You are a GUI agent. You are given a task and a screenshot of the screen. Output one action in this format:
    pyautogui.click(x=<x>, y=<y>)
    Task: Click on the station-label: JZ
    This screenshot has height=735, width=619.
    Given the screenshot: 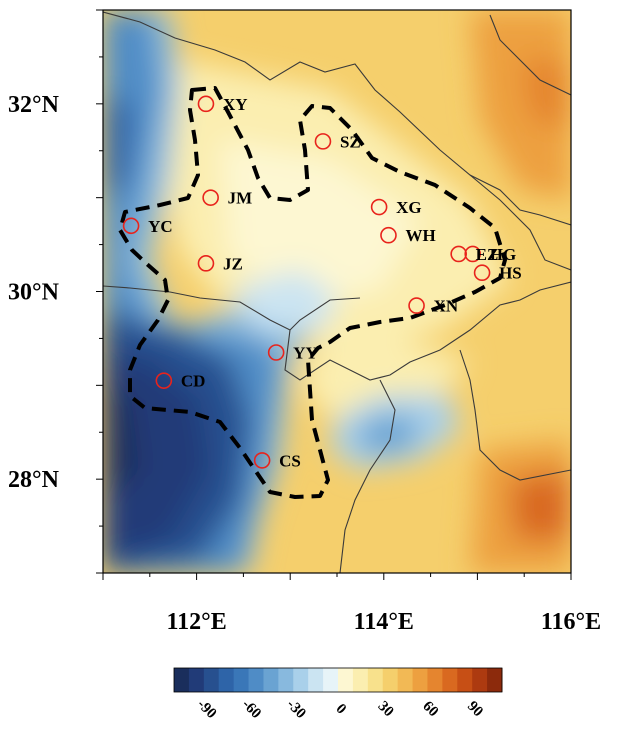 What is the action you would take?
    pyautogui.click(x=233, y=263)
    